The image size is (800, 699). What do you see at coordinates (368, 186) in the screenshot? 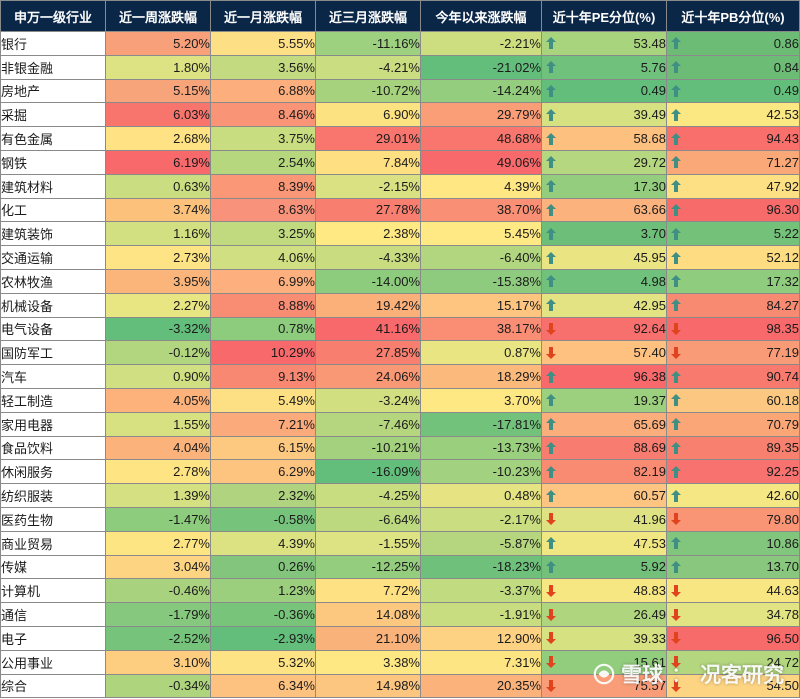
I see `three-month-change-cell: -2.15%` at bounding box center [368, 186].